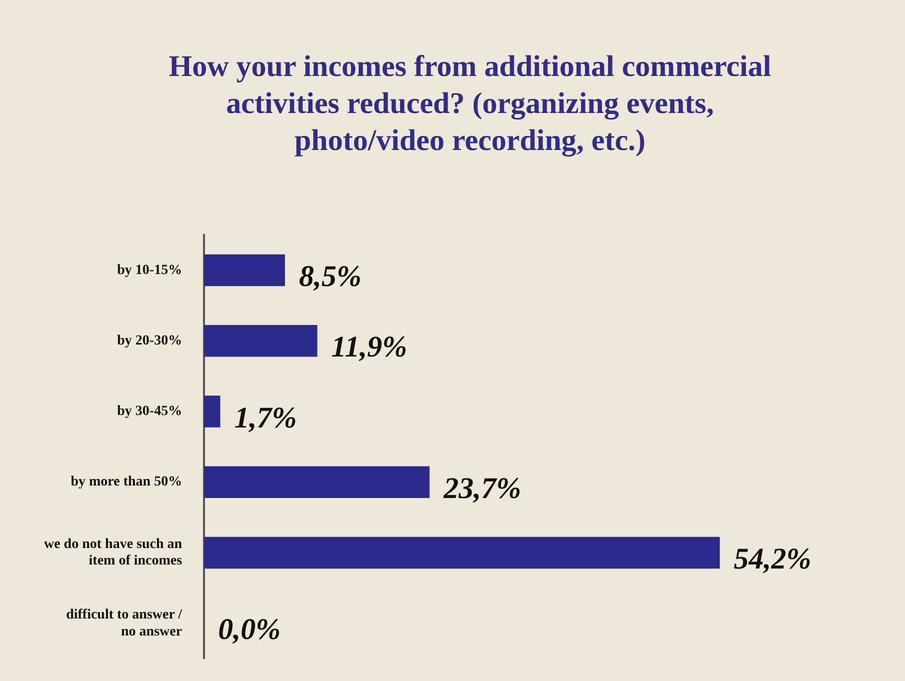 The height and width of the screenshot is (681, 905). What do you see at coordinates (249, 629) in the screenshot?
I see `data-label: 0,0%` at bounding box center [249, 629].